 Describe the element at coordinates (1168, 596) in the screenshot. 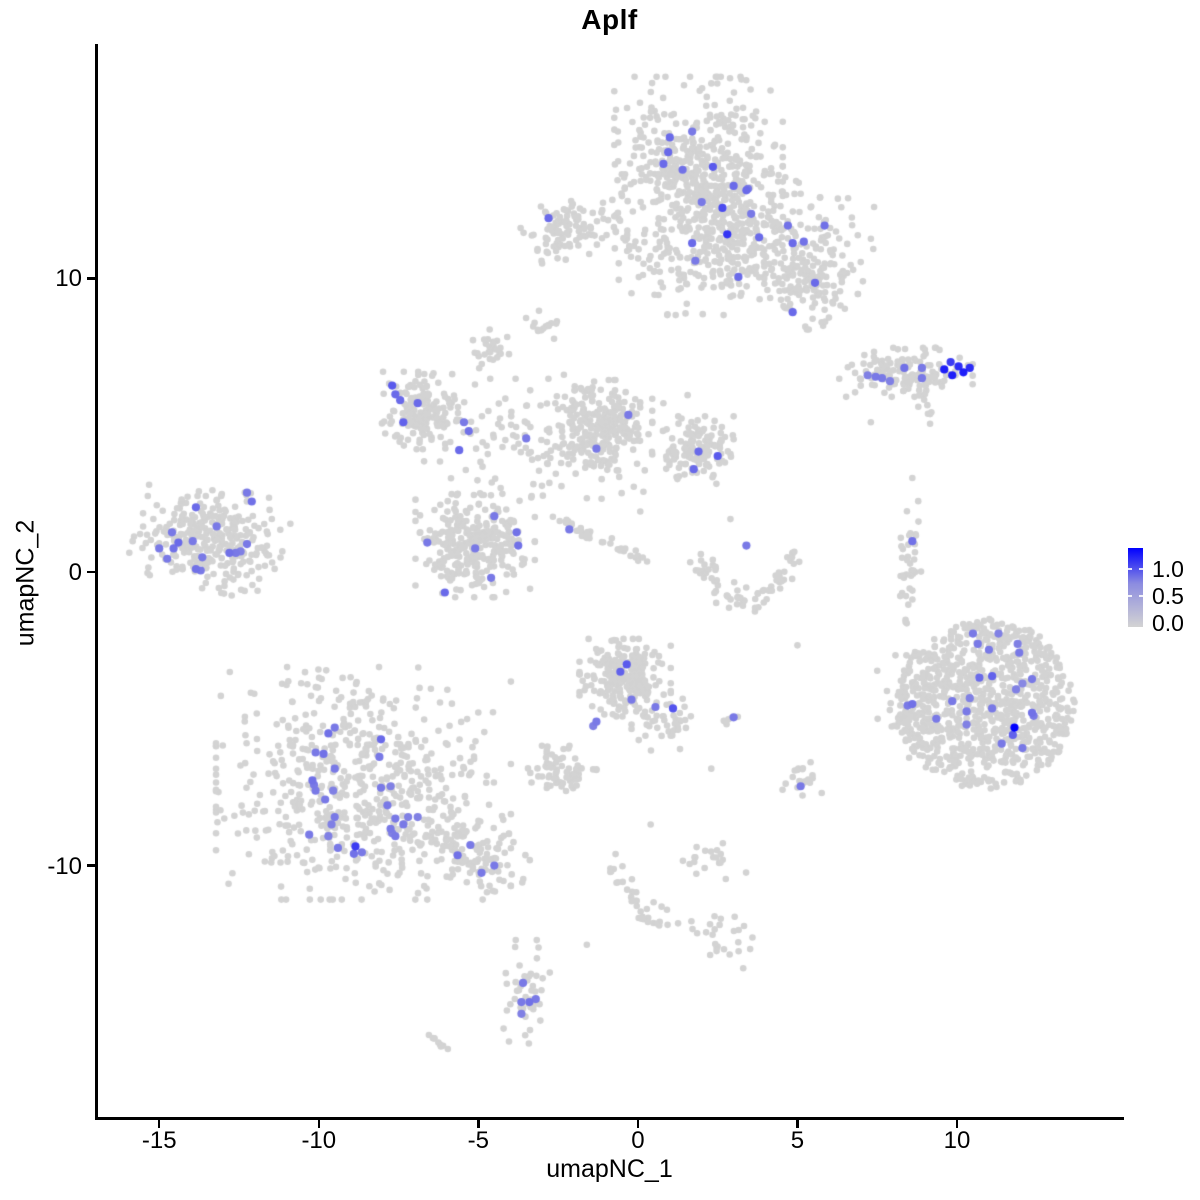

I see `legend-tick-label: 0.5` at that location.